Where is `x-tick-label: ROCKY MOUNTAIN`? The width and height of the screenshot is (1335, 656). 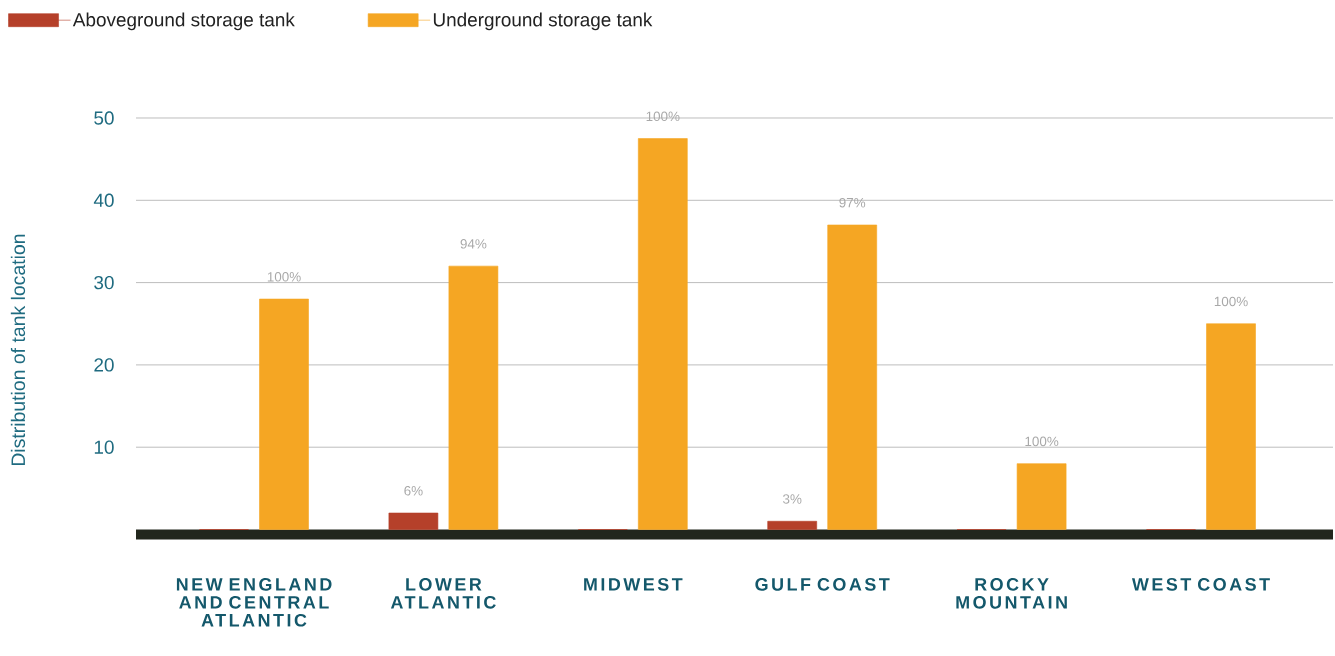 x-tick-label: ROCKY MOUNTAIN is located at coordinates (1011, 593).